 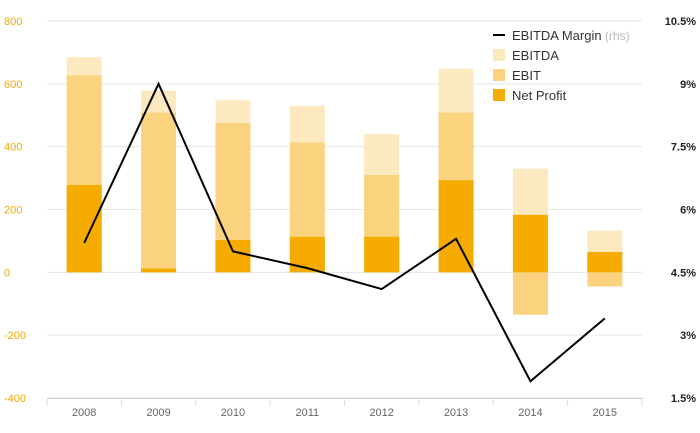 What do you see at coordinates (688, 336) in the screenshot?
I see `y-right-tick-label: 3%` at bounding box center [688, 336].